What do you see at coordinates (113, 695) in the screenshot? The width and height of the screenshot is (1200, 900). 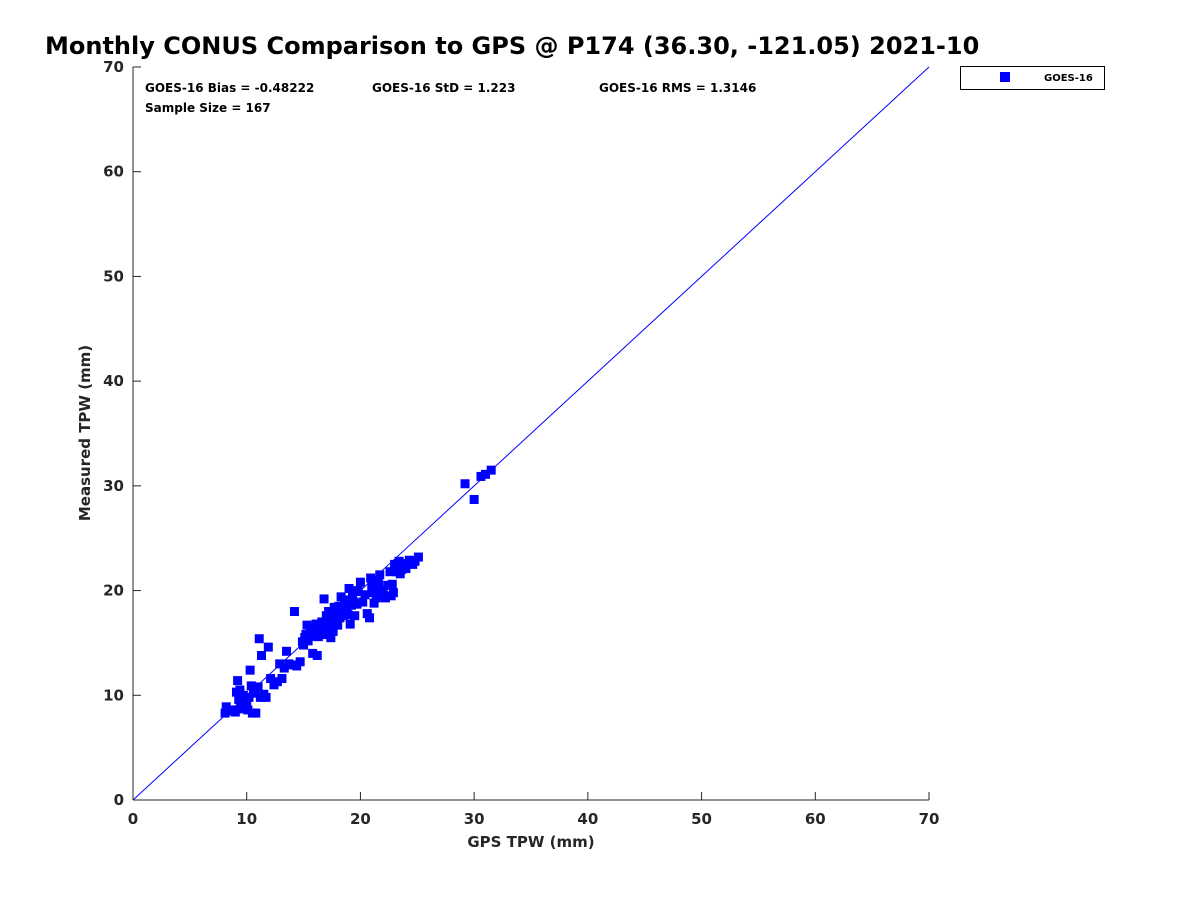 I see `y-tick-label: 10` at bounding box center [113, 695].